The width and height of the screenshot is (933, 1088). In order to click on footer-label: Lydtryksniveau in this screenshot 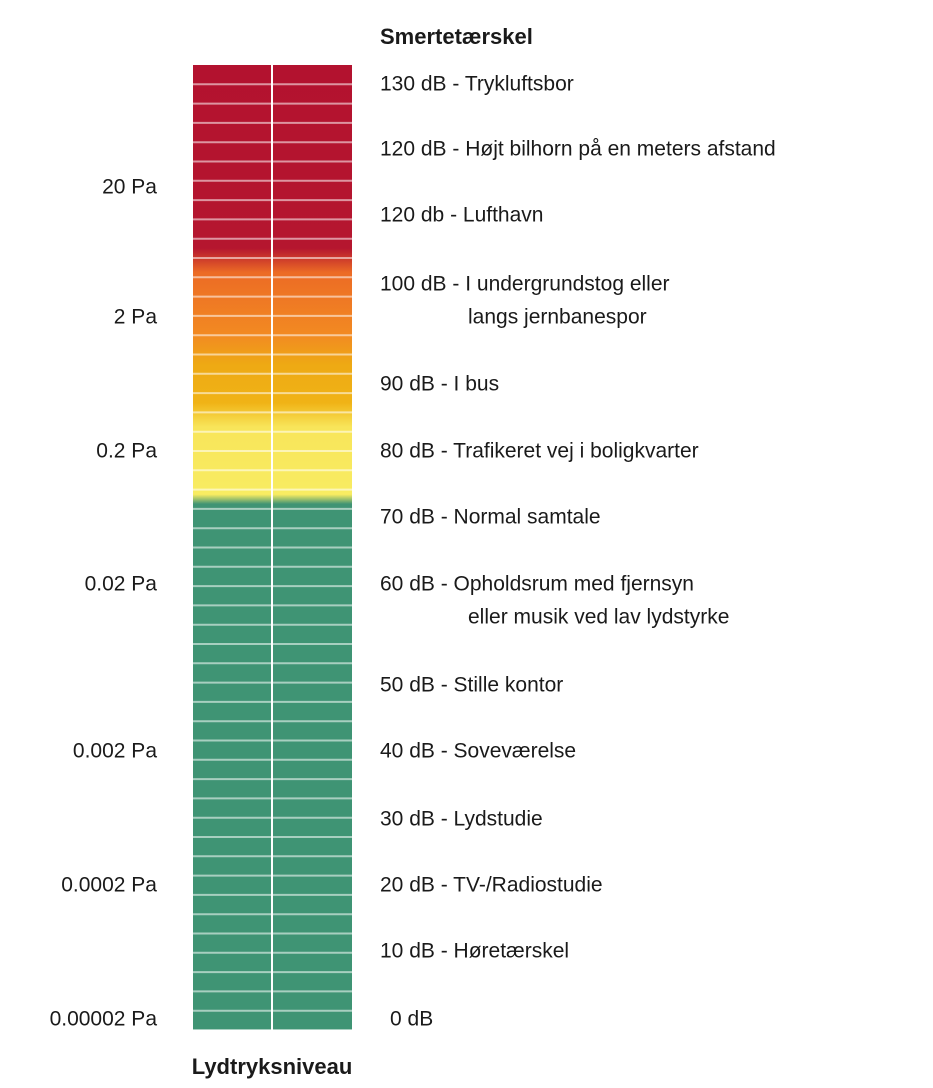, I will do `click(272, 1066)`.